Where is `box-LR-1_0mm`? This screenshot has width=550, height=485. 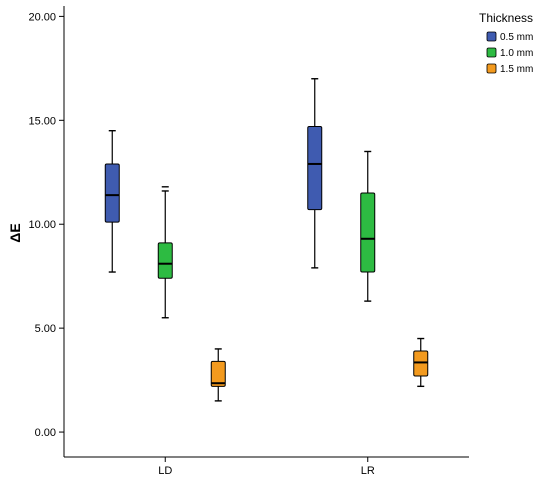
box-LR-1_0mm is located at coordinates (368, 226).